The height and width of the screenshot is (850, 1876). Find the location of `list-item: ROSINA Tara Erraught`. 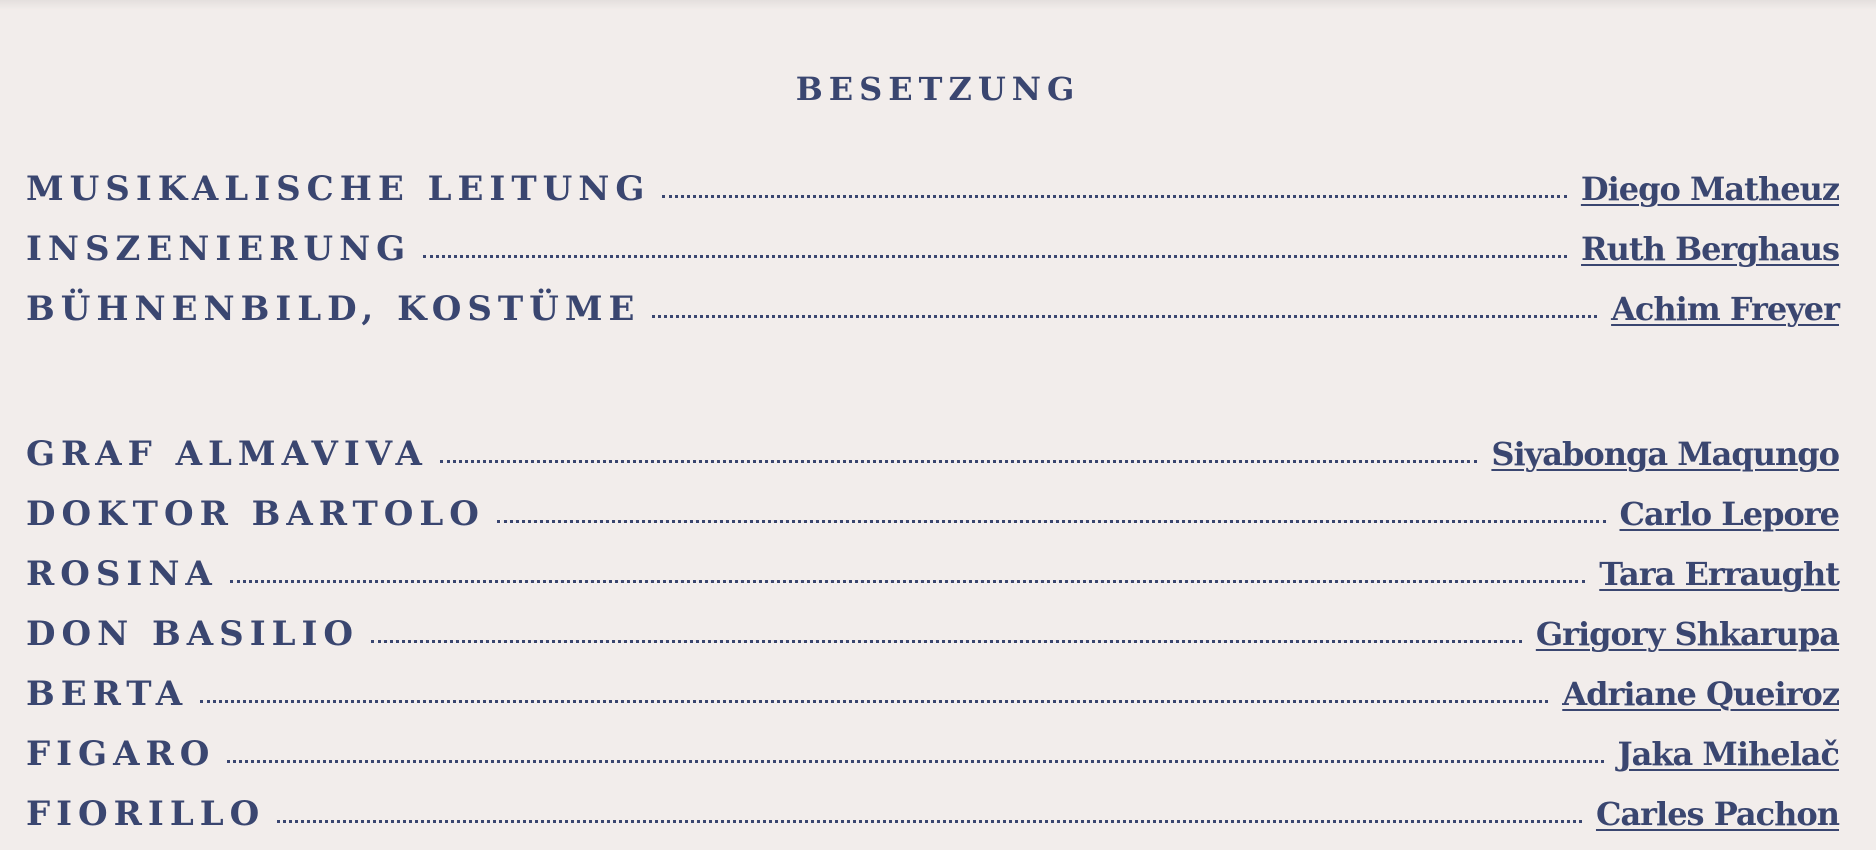

list-item: ROSINA Tara Erraught is located at coordinates (933, 580).